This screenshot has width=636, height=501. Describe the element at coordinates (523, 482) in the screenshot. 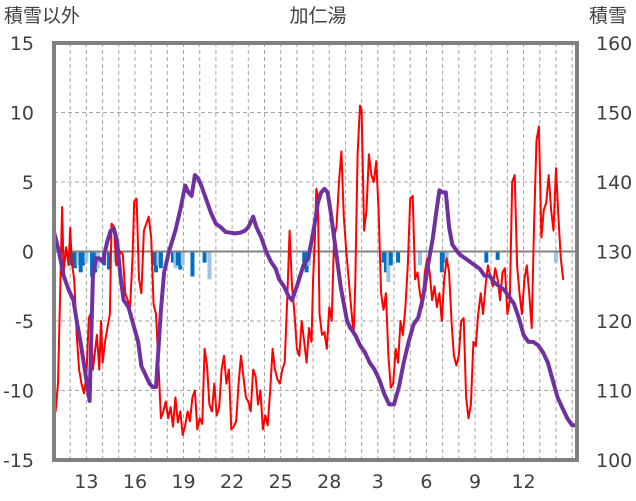

I see `x-tick-label: 12` at that location.